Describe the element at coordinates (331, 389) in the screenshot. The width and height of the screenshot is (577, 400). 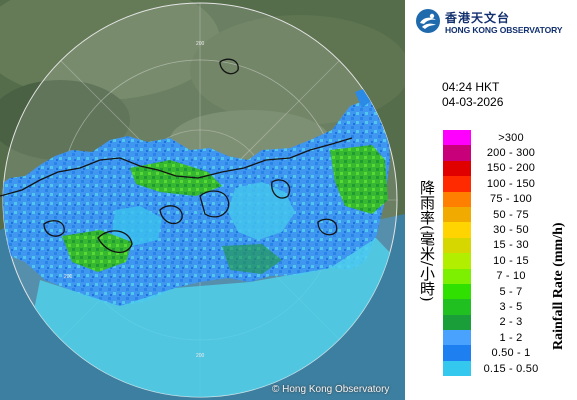
I see `map-copyright: © Hong Kong Observatory` at that location.